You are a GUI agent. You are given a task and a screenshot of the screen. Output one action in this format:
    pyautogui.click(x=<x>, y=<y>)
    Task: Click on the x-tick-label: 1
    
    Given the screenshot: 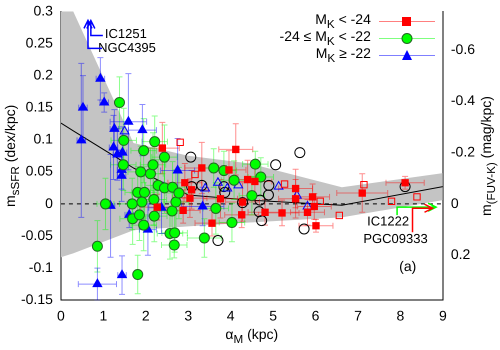 What is the action you would take?
    pyautogui.click(x=103, y=315)
    